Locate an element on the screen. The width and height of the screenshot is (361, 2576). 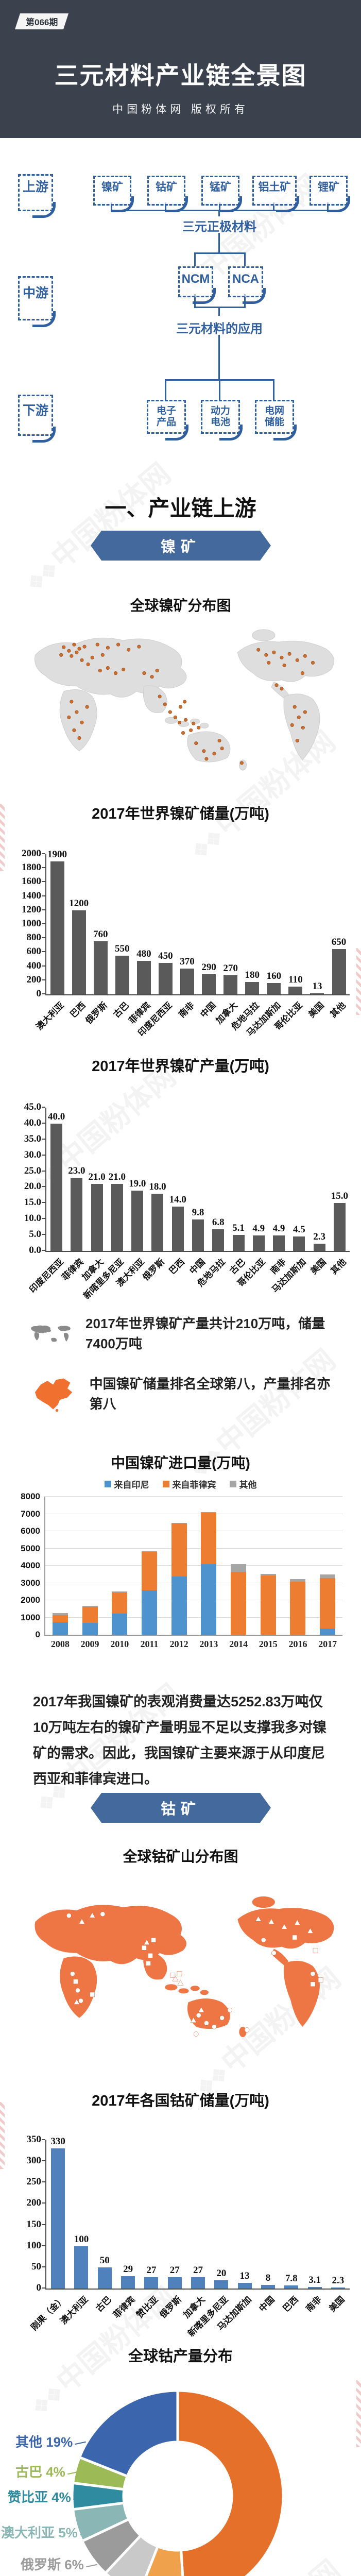
bar-slot: 370 is located at coordinates (187, 975).